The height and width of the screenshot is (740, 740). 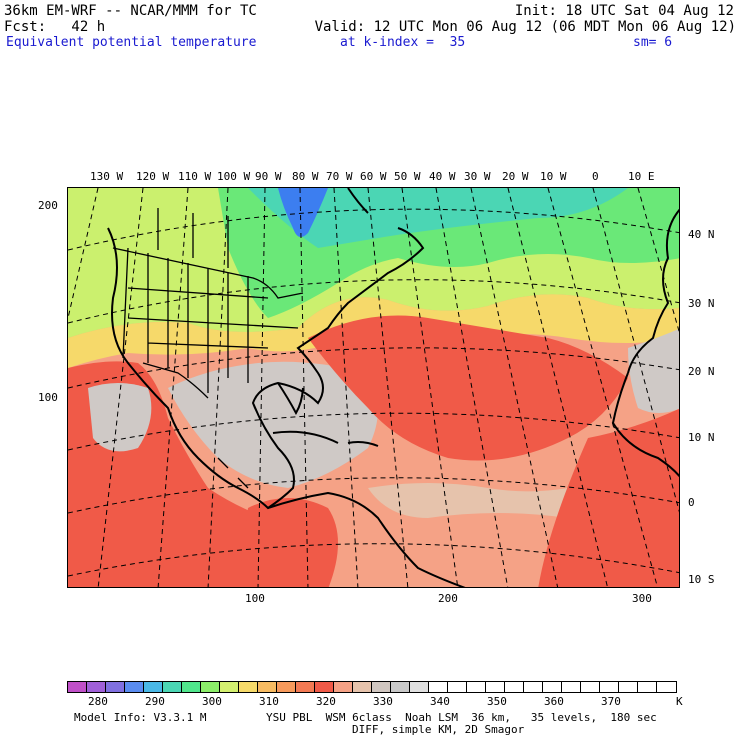 What do you see at coordinates (679, 701) in the screenshot?
I see `colorbar-unit: K` at bounding box center [679, 701].